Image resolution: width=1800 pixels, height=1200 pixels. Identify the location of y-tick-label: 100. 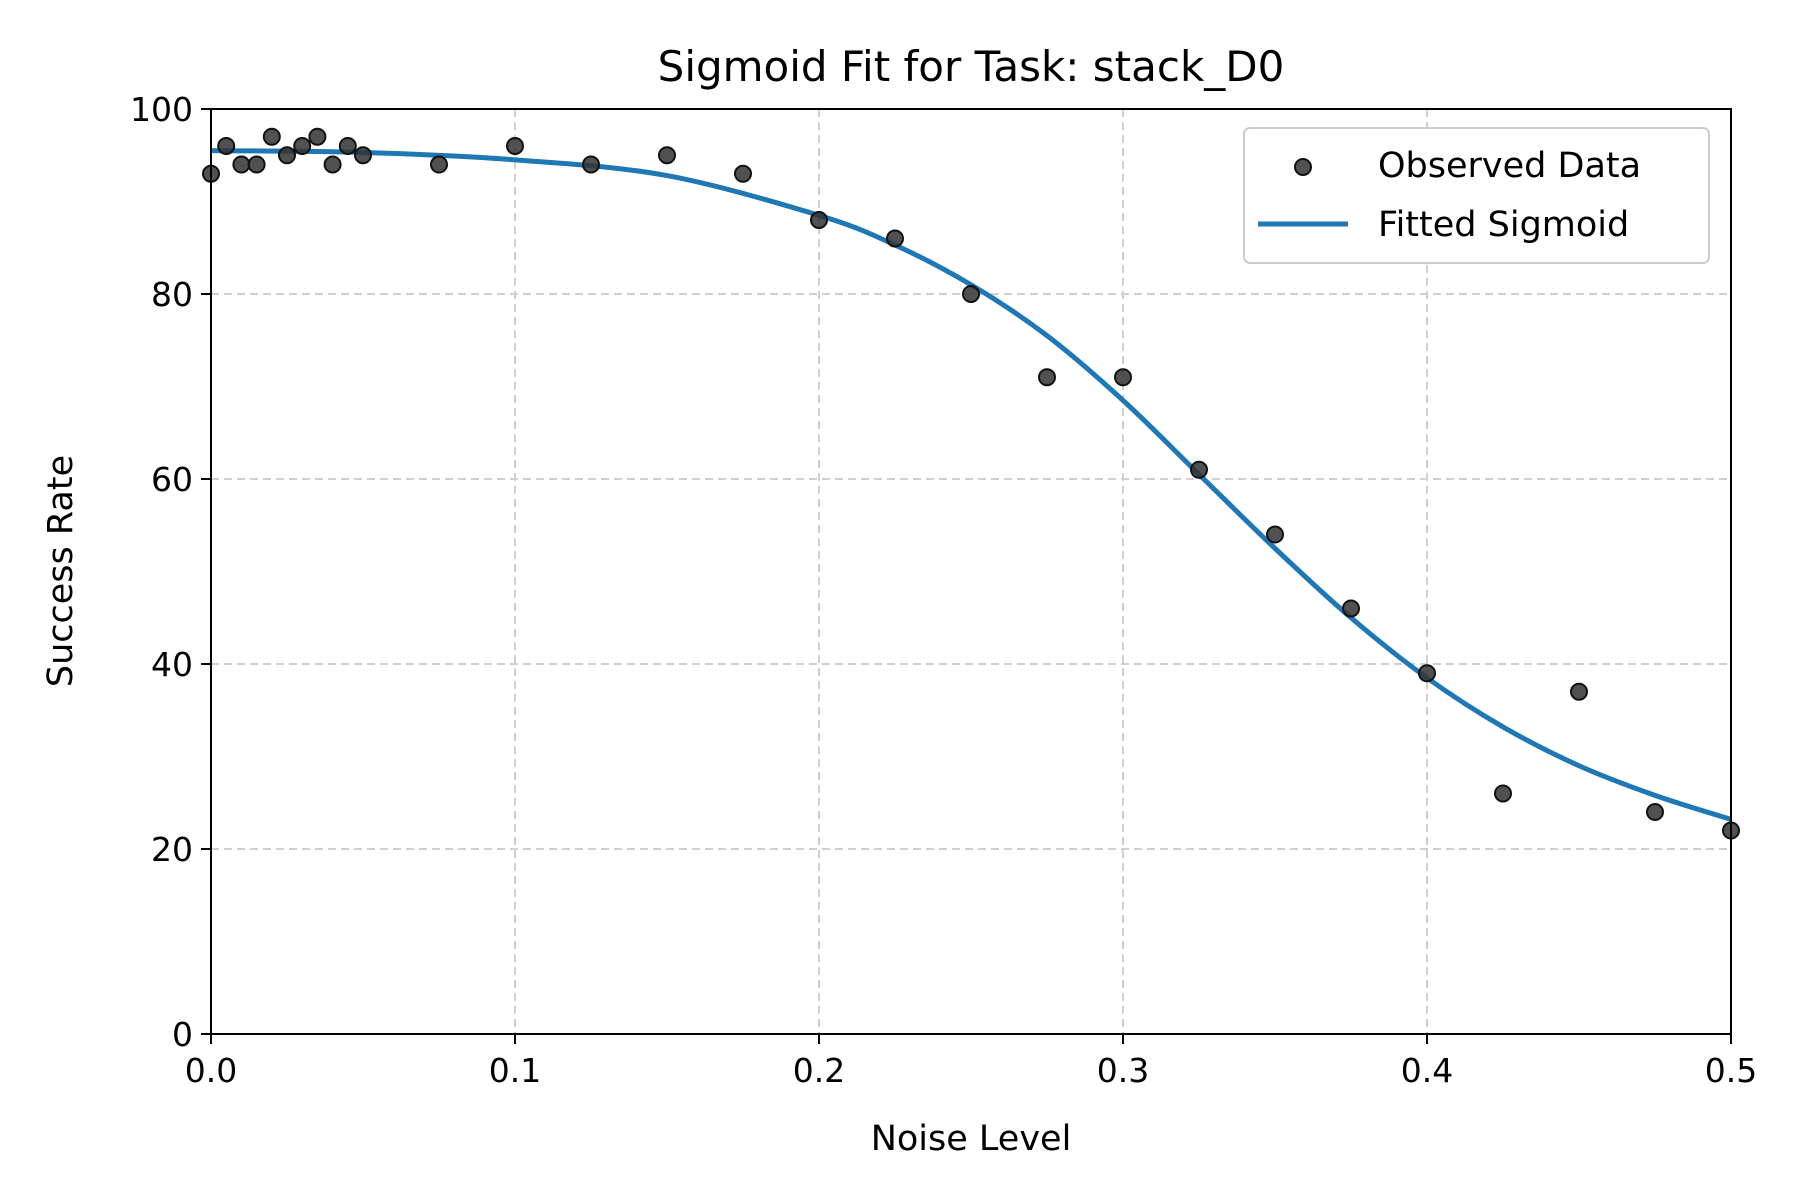
(161, 109).